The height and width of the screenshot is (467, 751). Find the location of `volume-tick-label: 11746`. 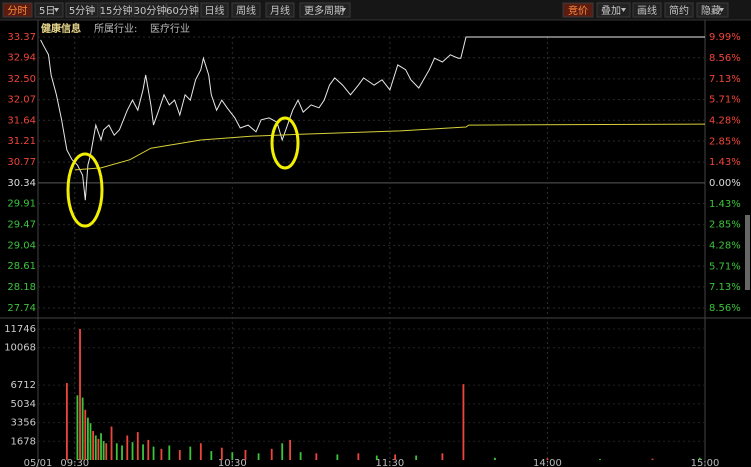

volume-tick-label: 11746 is located at coordinates (20, 329).